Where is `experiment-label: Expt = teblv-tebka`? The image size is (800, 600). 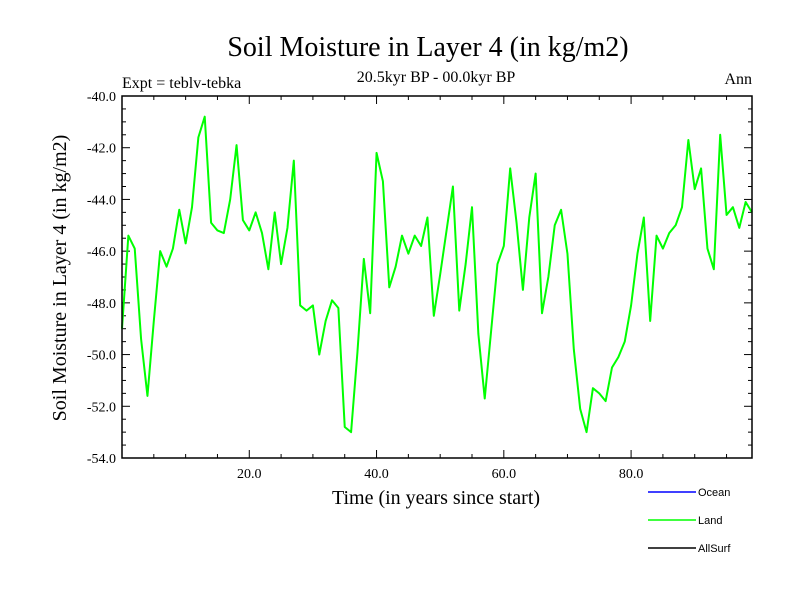 experiment-label: Expt = teblv-tebka is located at coordinates (181, 83).